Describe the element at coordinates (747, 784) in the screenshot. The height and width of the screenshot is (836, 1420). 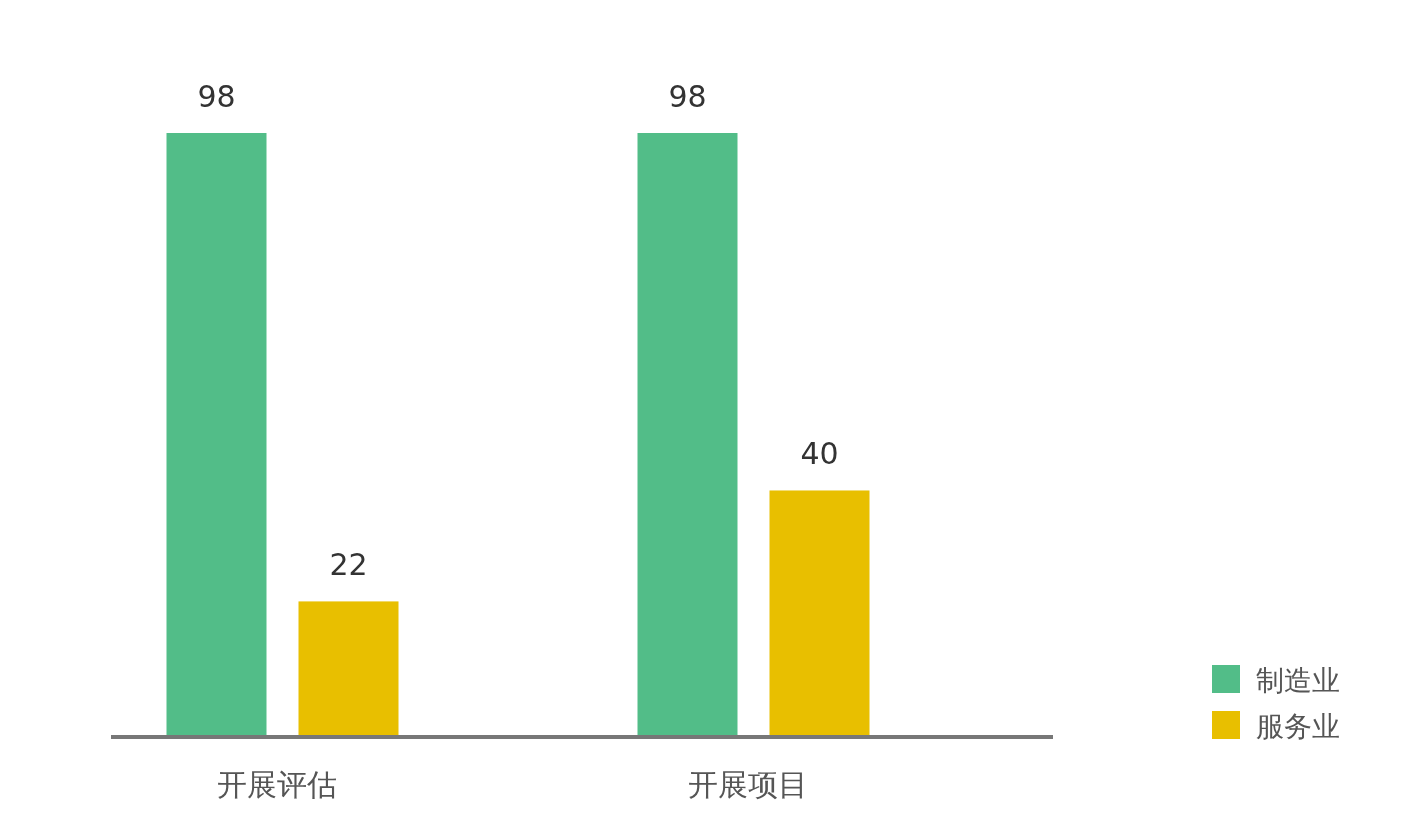
I see `x-tick-label: 开展项目` at that location.